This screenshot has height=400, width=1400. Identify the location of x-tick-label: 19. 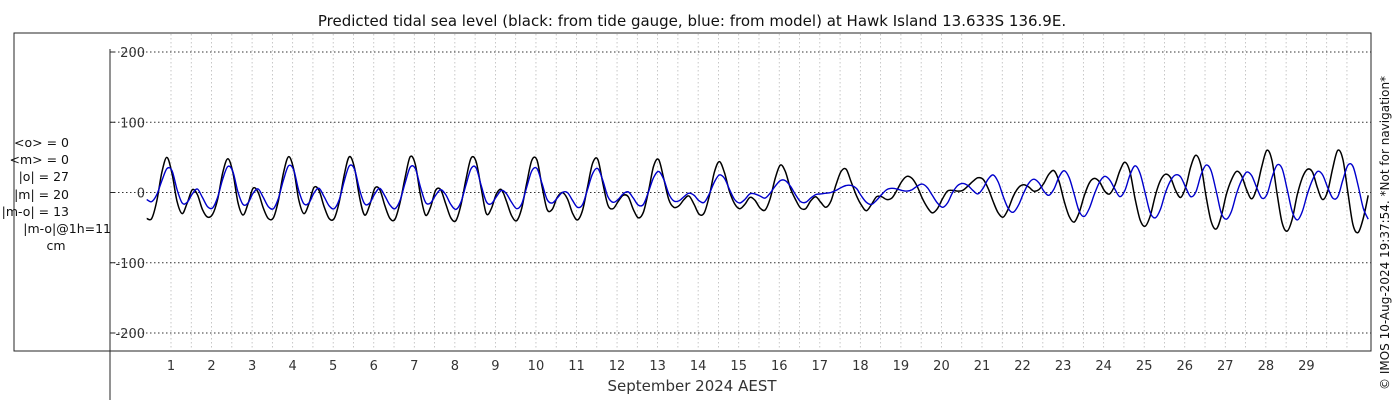
(901, 366).